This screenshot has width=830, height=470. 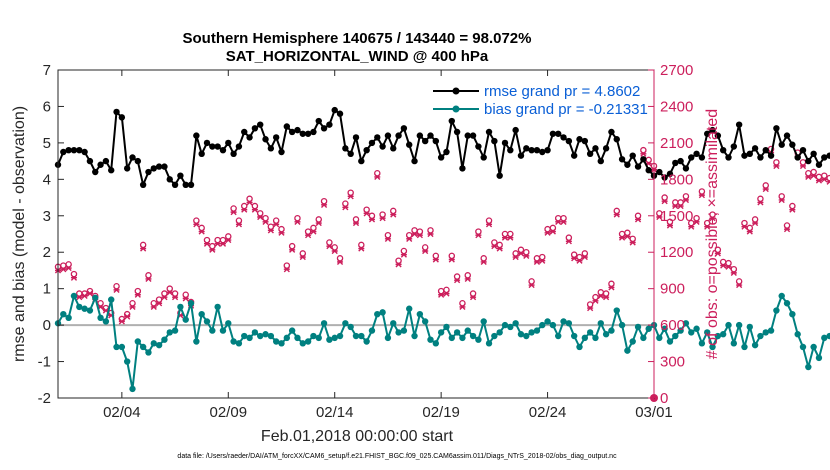 I want to click on left-tick-label: 2, so click(x=47, y=252).